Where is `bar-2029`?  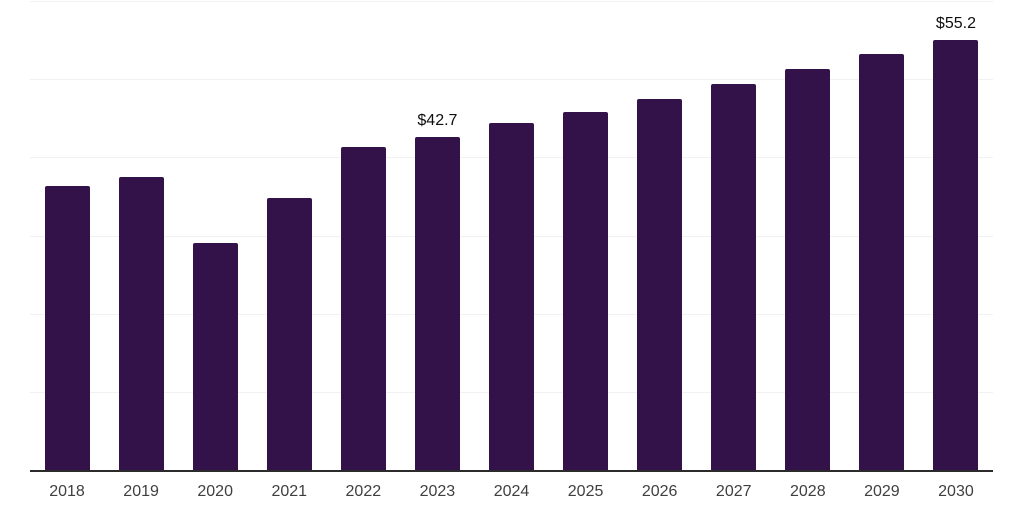 bar-2029 is located at coordinates (882, 262).